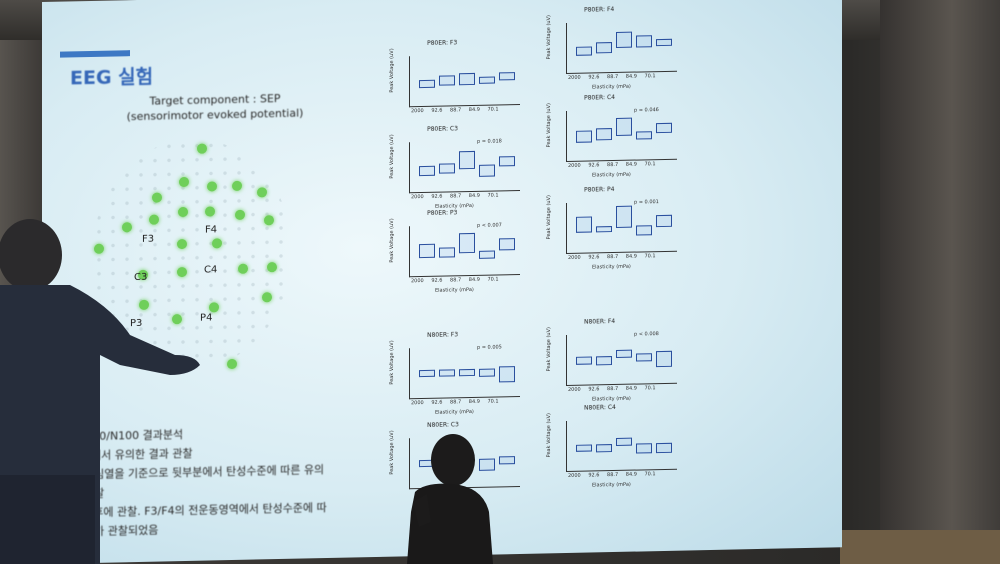 The image size is (1000, 564). Describe the element at coordinates (600, 407) in the screenshot. I see `plot-title: N80ER: C4` at that location.